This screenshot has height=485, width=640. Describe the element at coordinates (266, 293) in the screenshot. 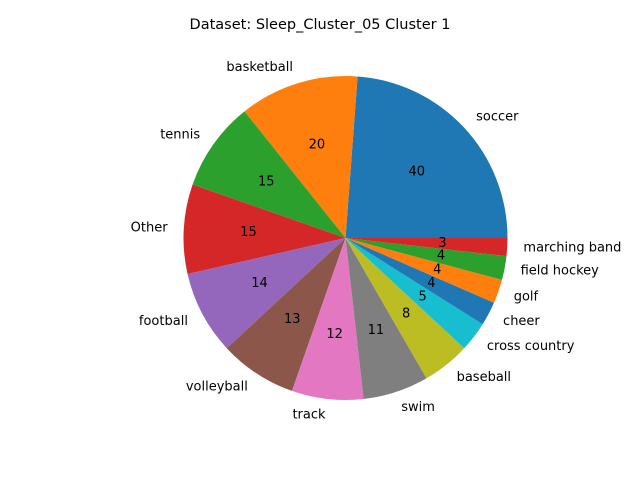

I see `pie-slice-football` at that location.